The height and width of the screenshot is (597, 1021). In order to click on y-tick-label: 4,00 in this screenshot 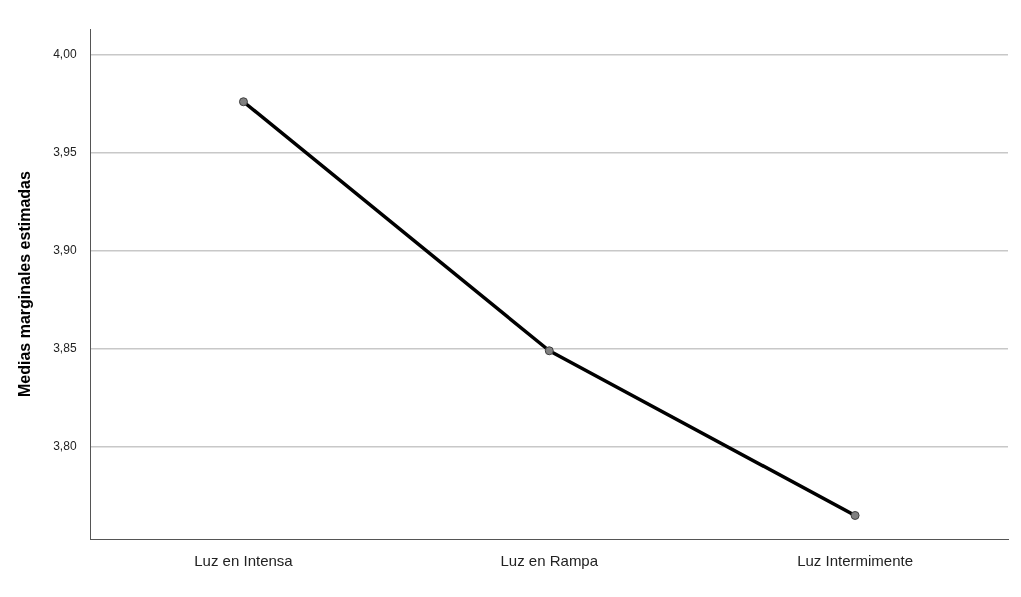, I will do `click(65, 54)`.